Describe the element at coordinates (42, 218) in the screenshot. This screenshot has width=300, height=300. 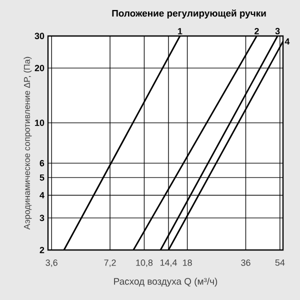
I see `y-tick-label: 3` at that location.